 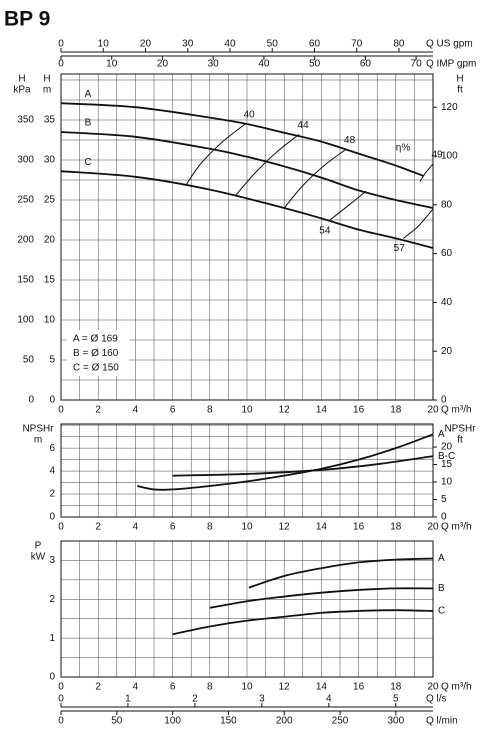 I want to click on y2-tick-label: 15, so click(x=447, y=464).